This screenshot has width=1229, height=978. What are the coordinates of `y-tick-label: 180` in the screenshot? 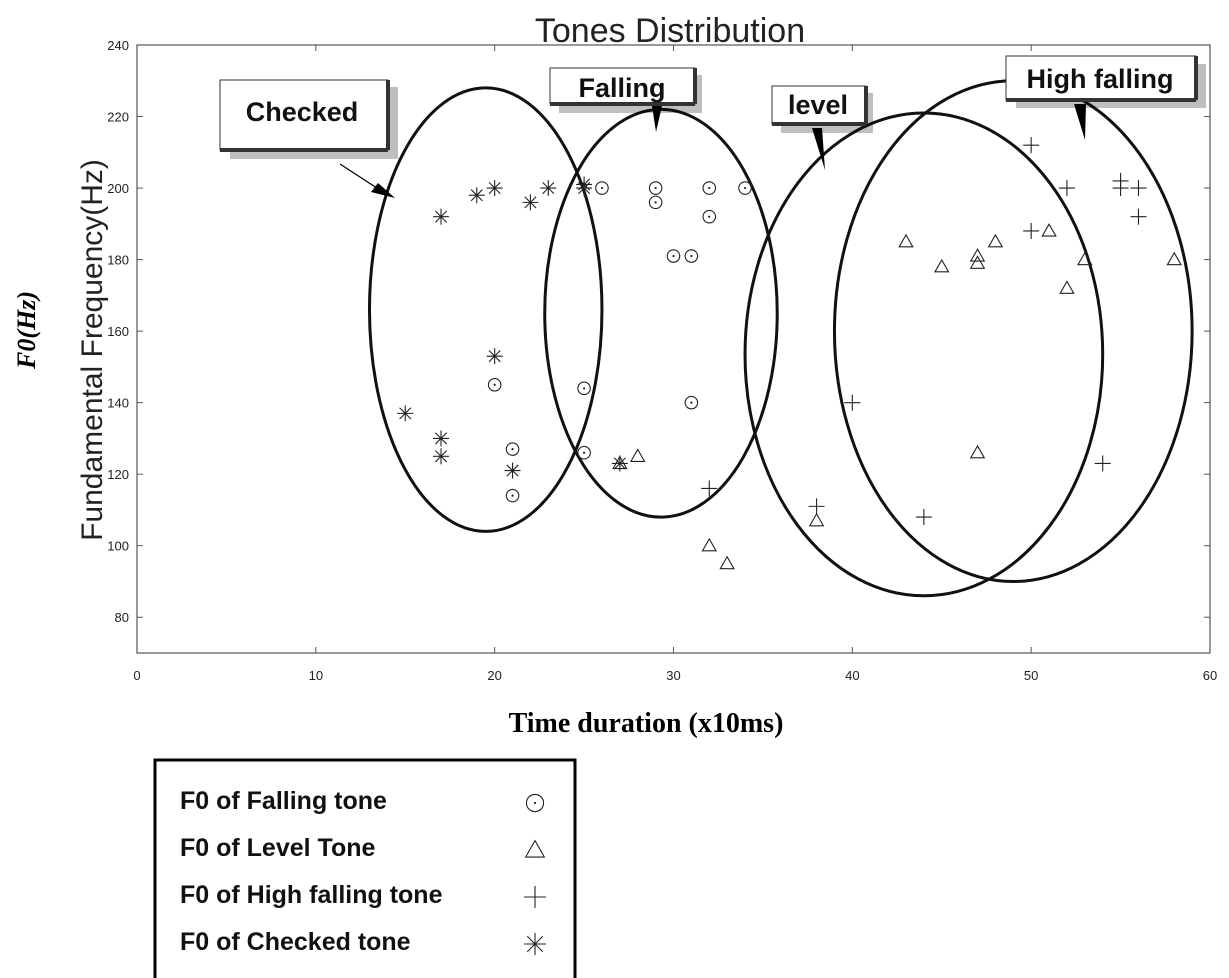 It's located at (118, 260).